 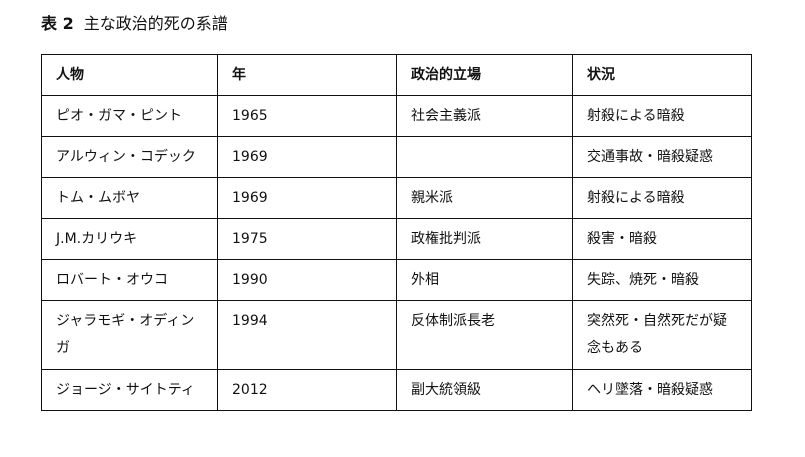 I want to click on cell-year: 1965, so click(x=307, y=116).